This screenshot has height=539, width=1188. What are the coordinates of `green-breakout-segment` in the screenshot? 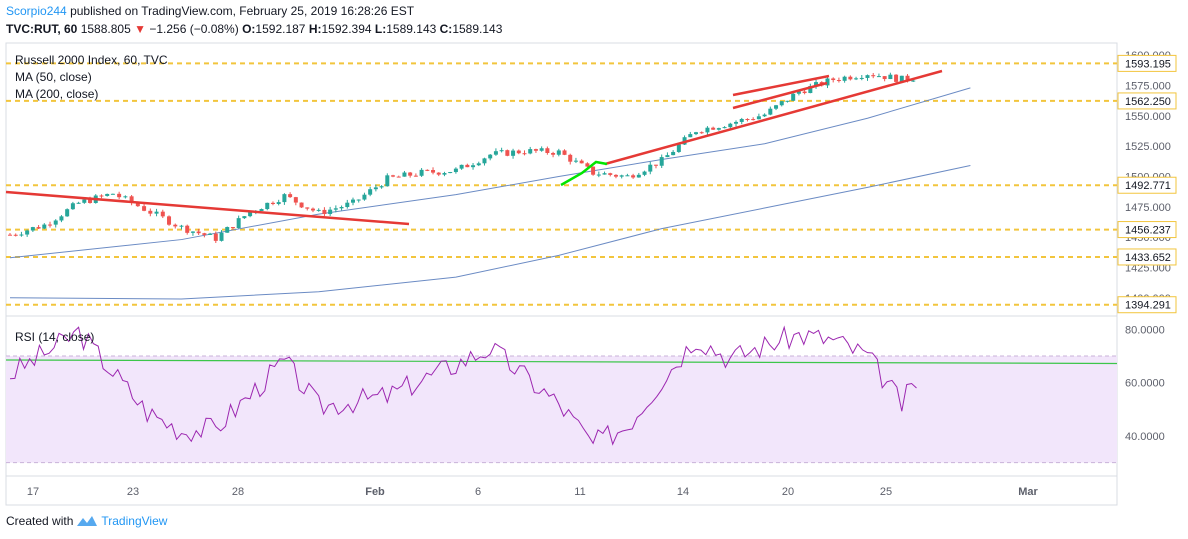 It's located at (584, 173).